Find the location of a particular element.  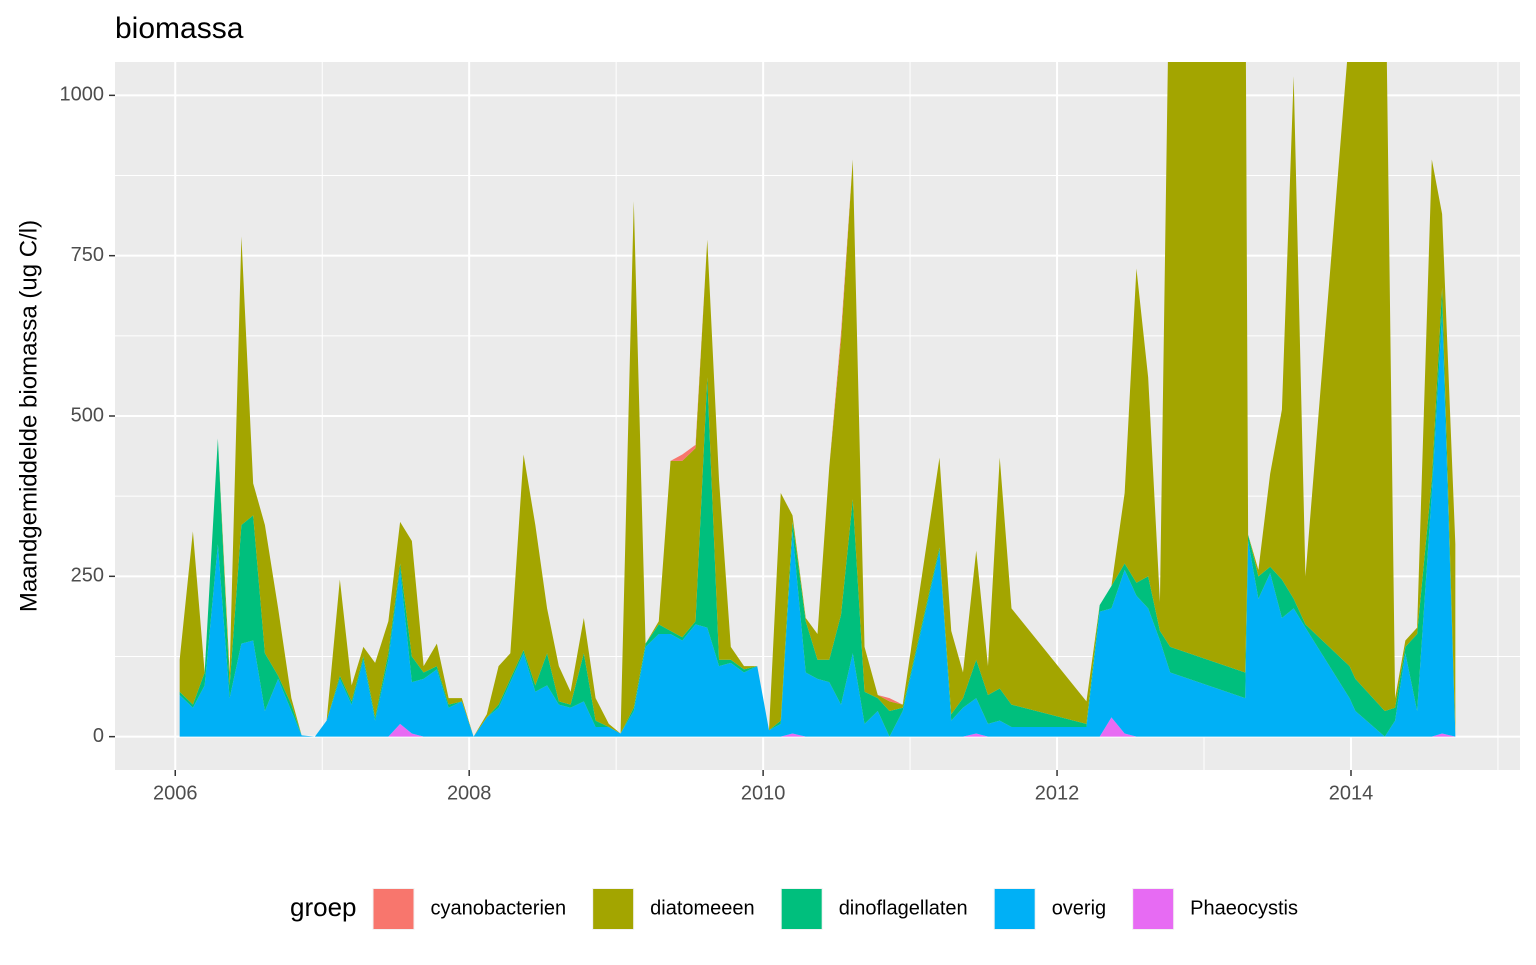

legend-label: Phaeocystis is located at coordinates (1244, 908).